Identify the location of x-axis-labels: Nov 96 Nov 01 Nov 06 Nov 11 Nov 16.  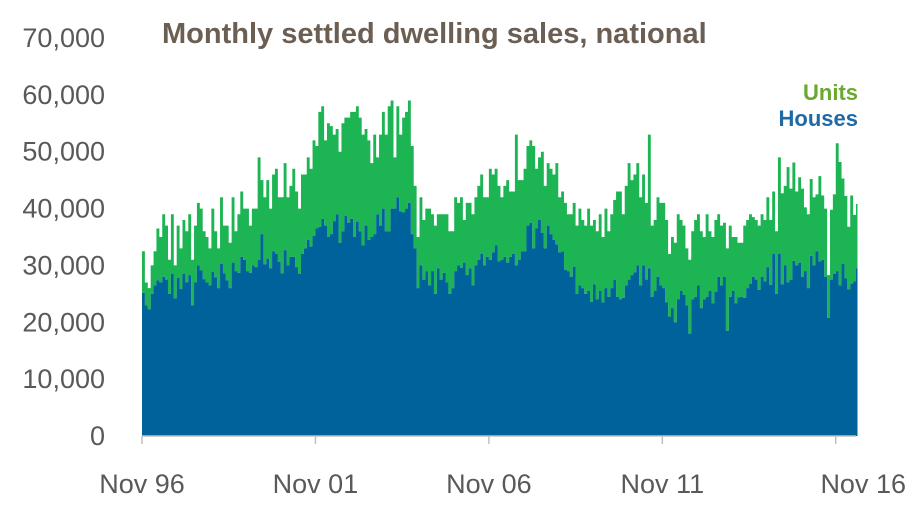
(502, 484).